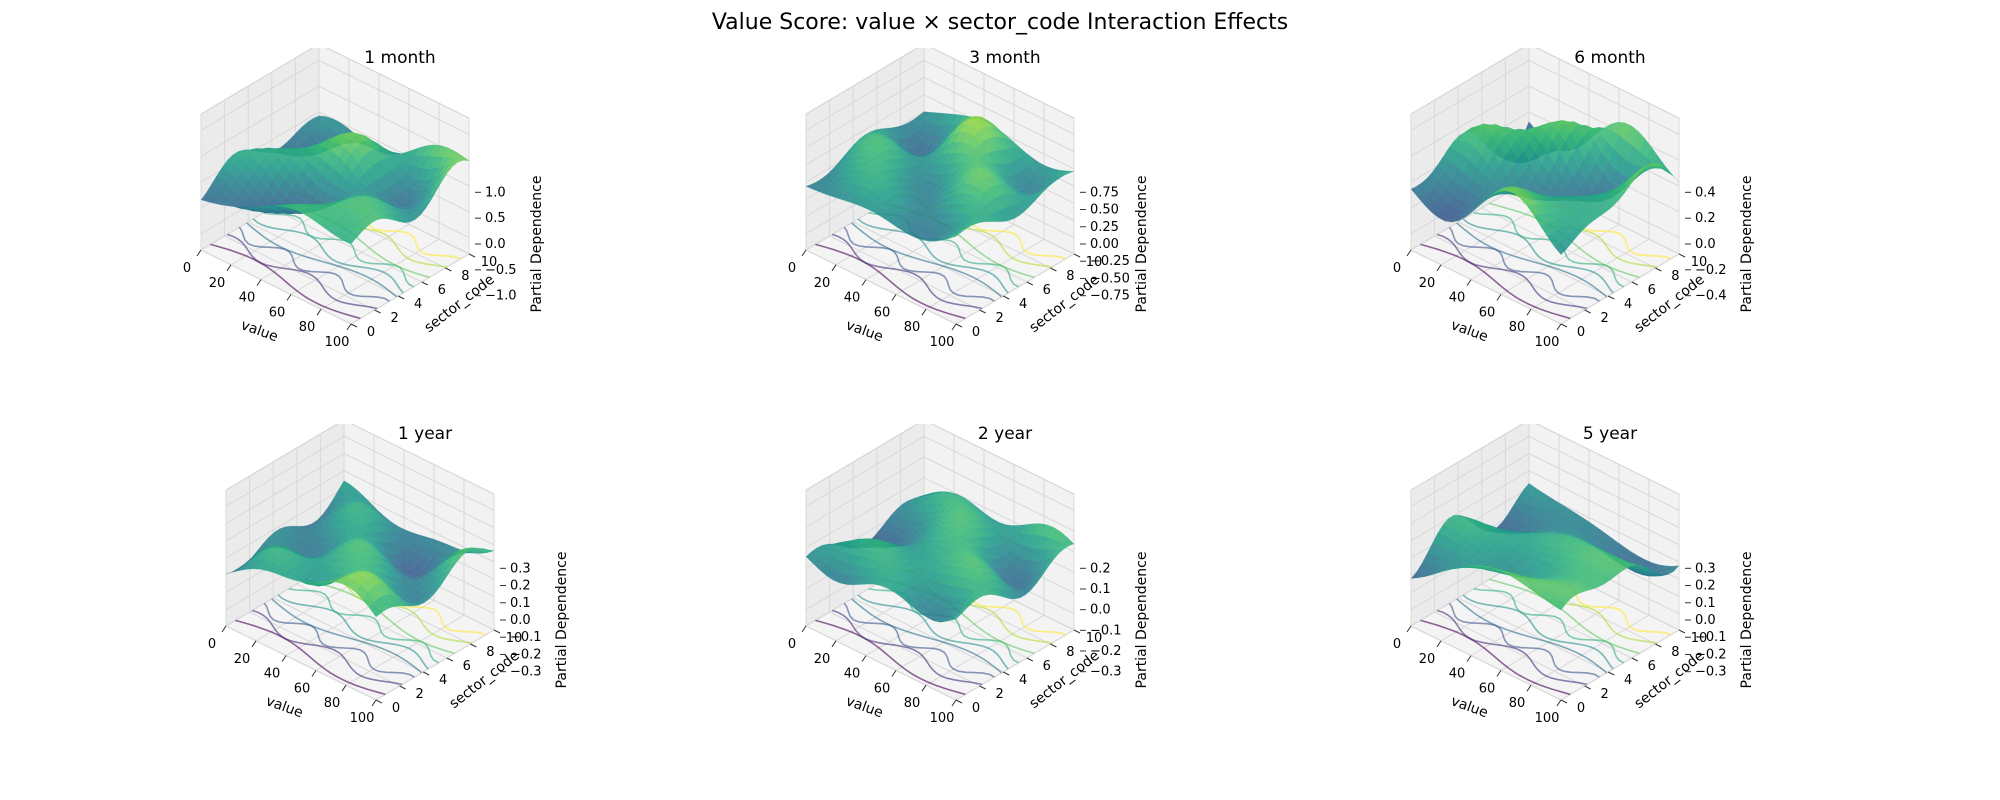 The width and height of the screenshot is (2000, 800). Describe the element at coordinates (400, 58) in the screenshot. I see `subplot-title: 1 month` at that location.